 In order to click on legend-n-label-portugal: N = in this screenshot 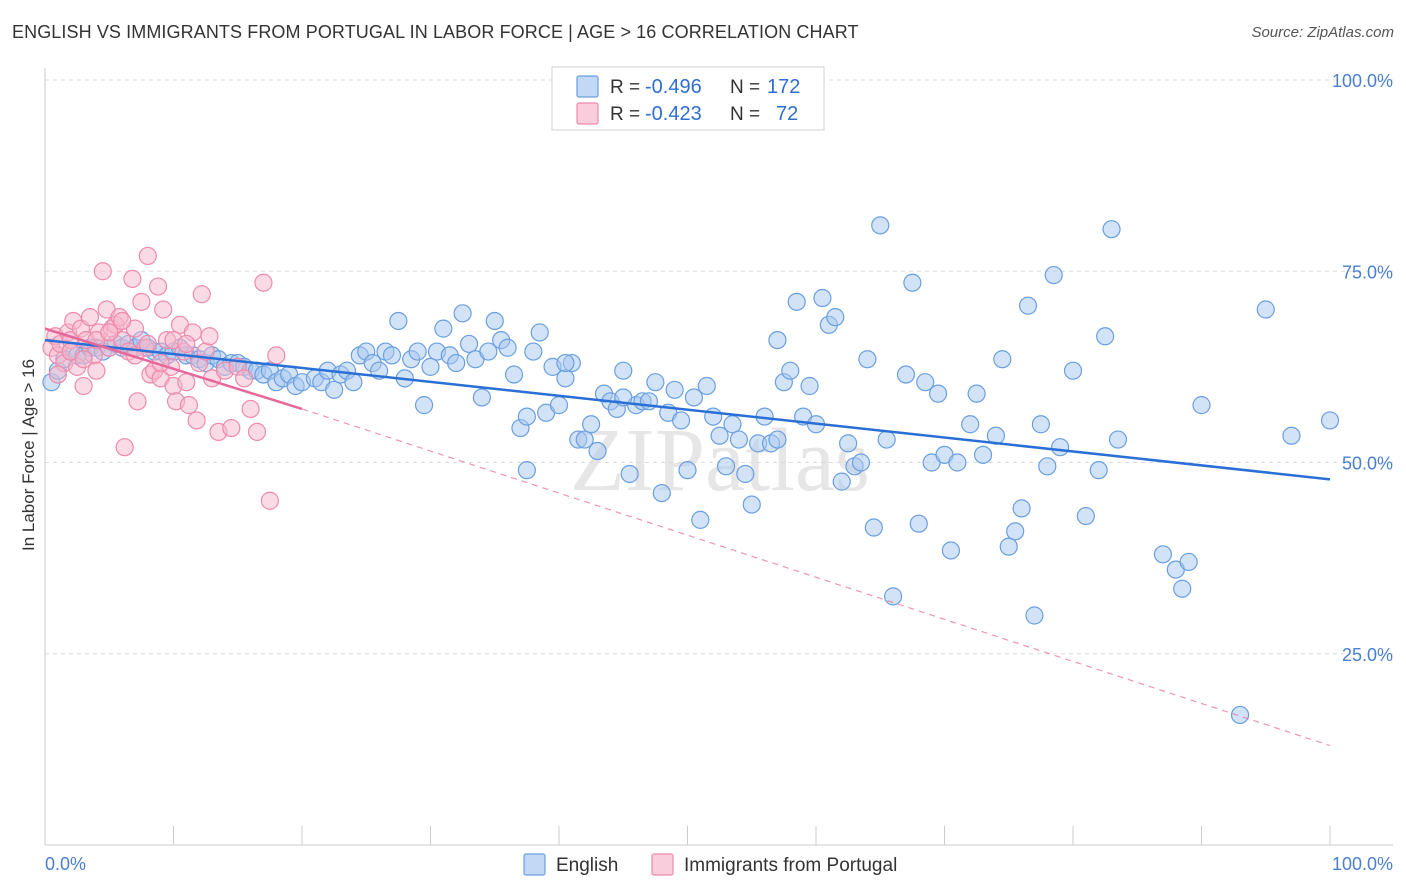, I will do `click(745, 114)`.